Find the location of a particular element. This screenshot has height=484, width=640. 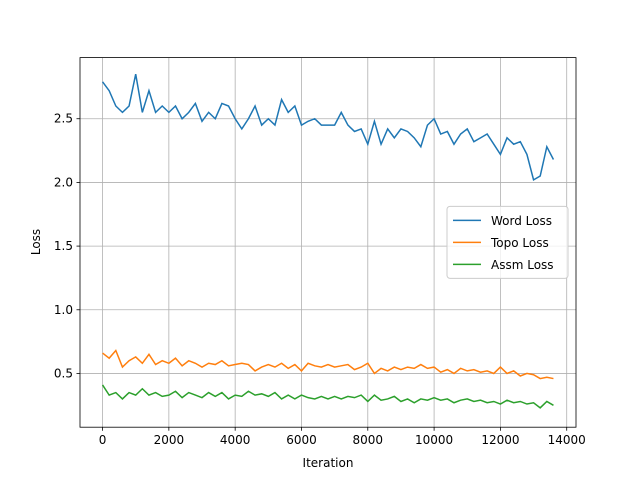

x-tick-label: 12000 is located at coordinates (500, 440).